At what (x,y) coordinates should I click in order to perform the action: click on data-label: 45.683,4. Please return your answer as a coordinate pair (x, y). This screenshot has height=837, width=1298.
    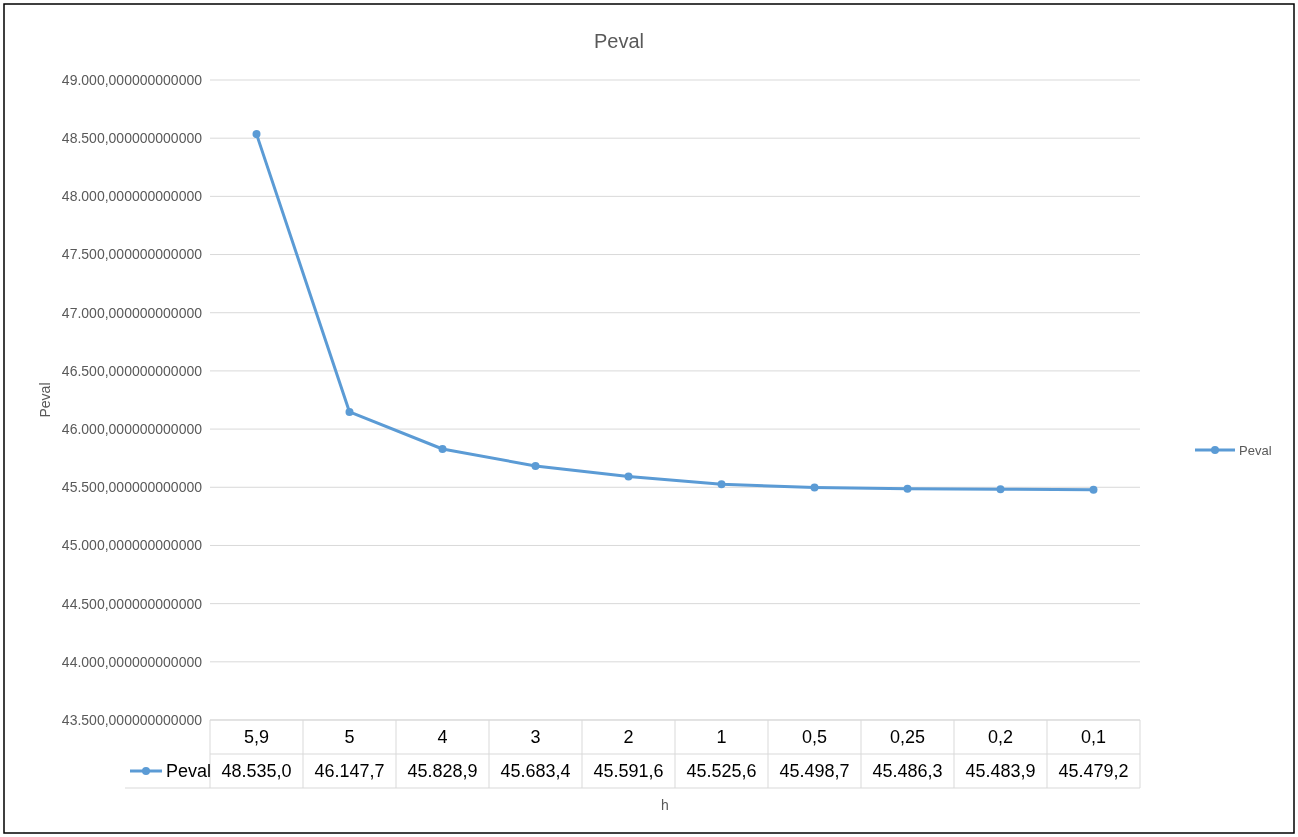
    Looking at the image, I should click on (535, 771).